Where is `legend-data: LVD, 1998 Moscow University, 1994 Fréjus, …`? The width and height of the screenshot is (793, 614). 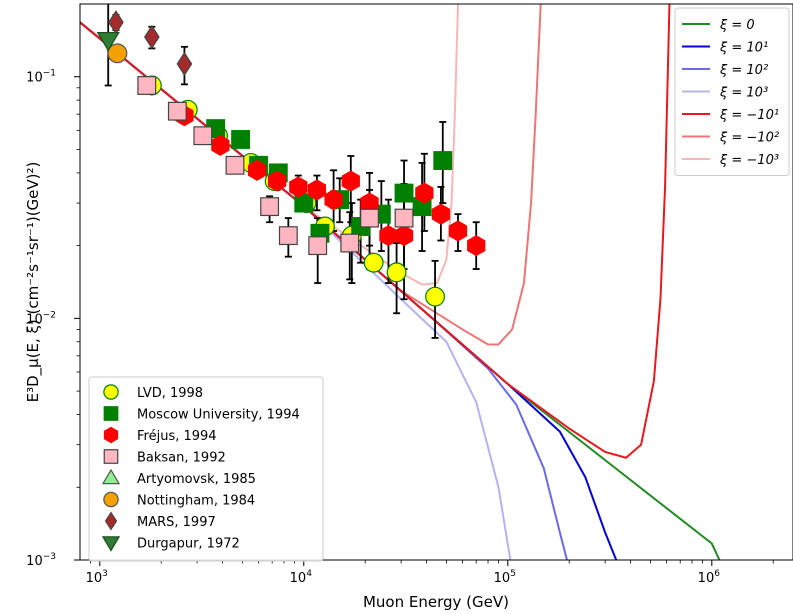 legend-data: LVD, 1998 Moscow University, 1994 Fréjus, … is located at coordinates (206, 469).